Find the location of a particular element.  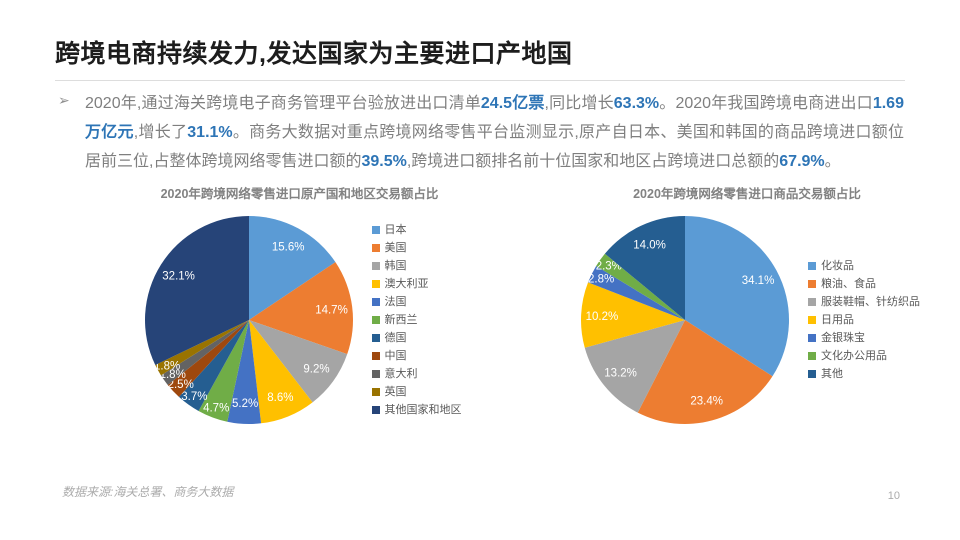

legend-product-categories: 化妆品粮油、食品服装鞋帽、针纺织品 日用品金银珠宝文化办公用品其他 is located at coordinates (864, 320).